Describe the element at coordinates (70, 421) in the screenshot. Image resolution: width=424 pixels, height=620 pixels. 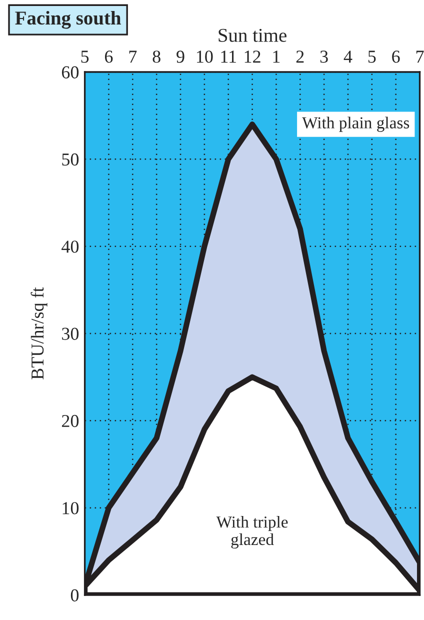
I see `y-tick-label: 20` at that location.